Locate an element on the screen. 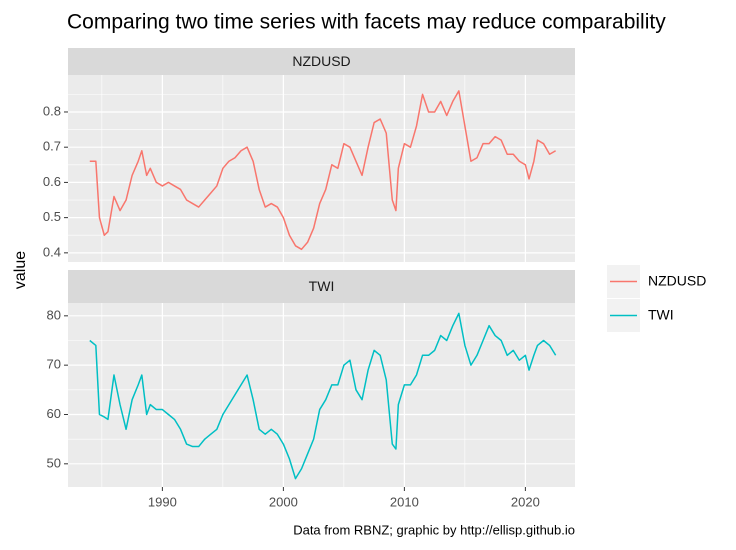  y-tick-label: 0.5 is located at coordinates (52, 216).